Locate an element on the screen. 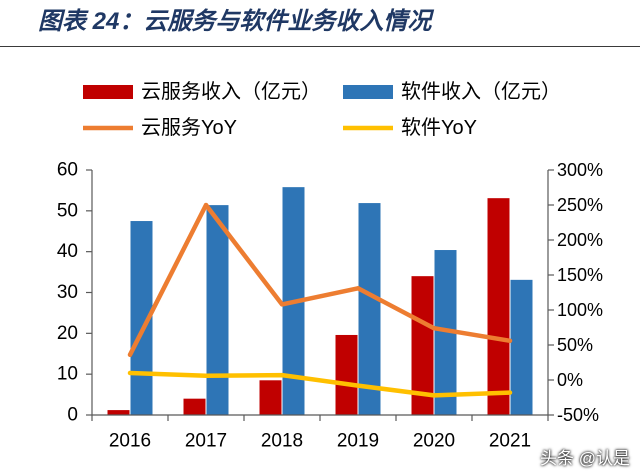  y-right-tick-label: 200% is located at coordinates (580, 240).